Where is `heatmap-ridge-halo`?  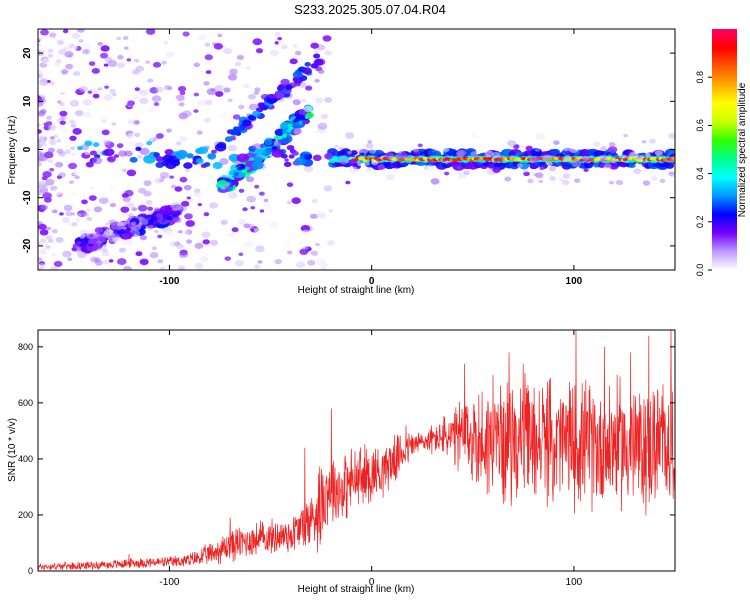
heatmap-ridge-halo is located at coordinates (354, 153).